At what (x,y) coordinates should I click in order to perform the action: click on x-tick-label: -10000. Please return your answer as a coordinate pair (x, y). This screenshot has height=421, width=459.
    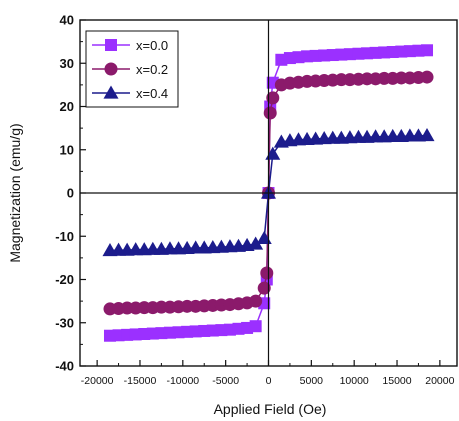
    Looking at the image, I should click on (182, 381).